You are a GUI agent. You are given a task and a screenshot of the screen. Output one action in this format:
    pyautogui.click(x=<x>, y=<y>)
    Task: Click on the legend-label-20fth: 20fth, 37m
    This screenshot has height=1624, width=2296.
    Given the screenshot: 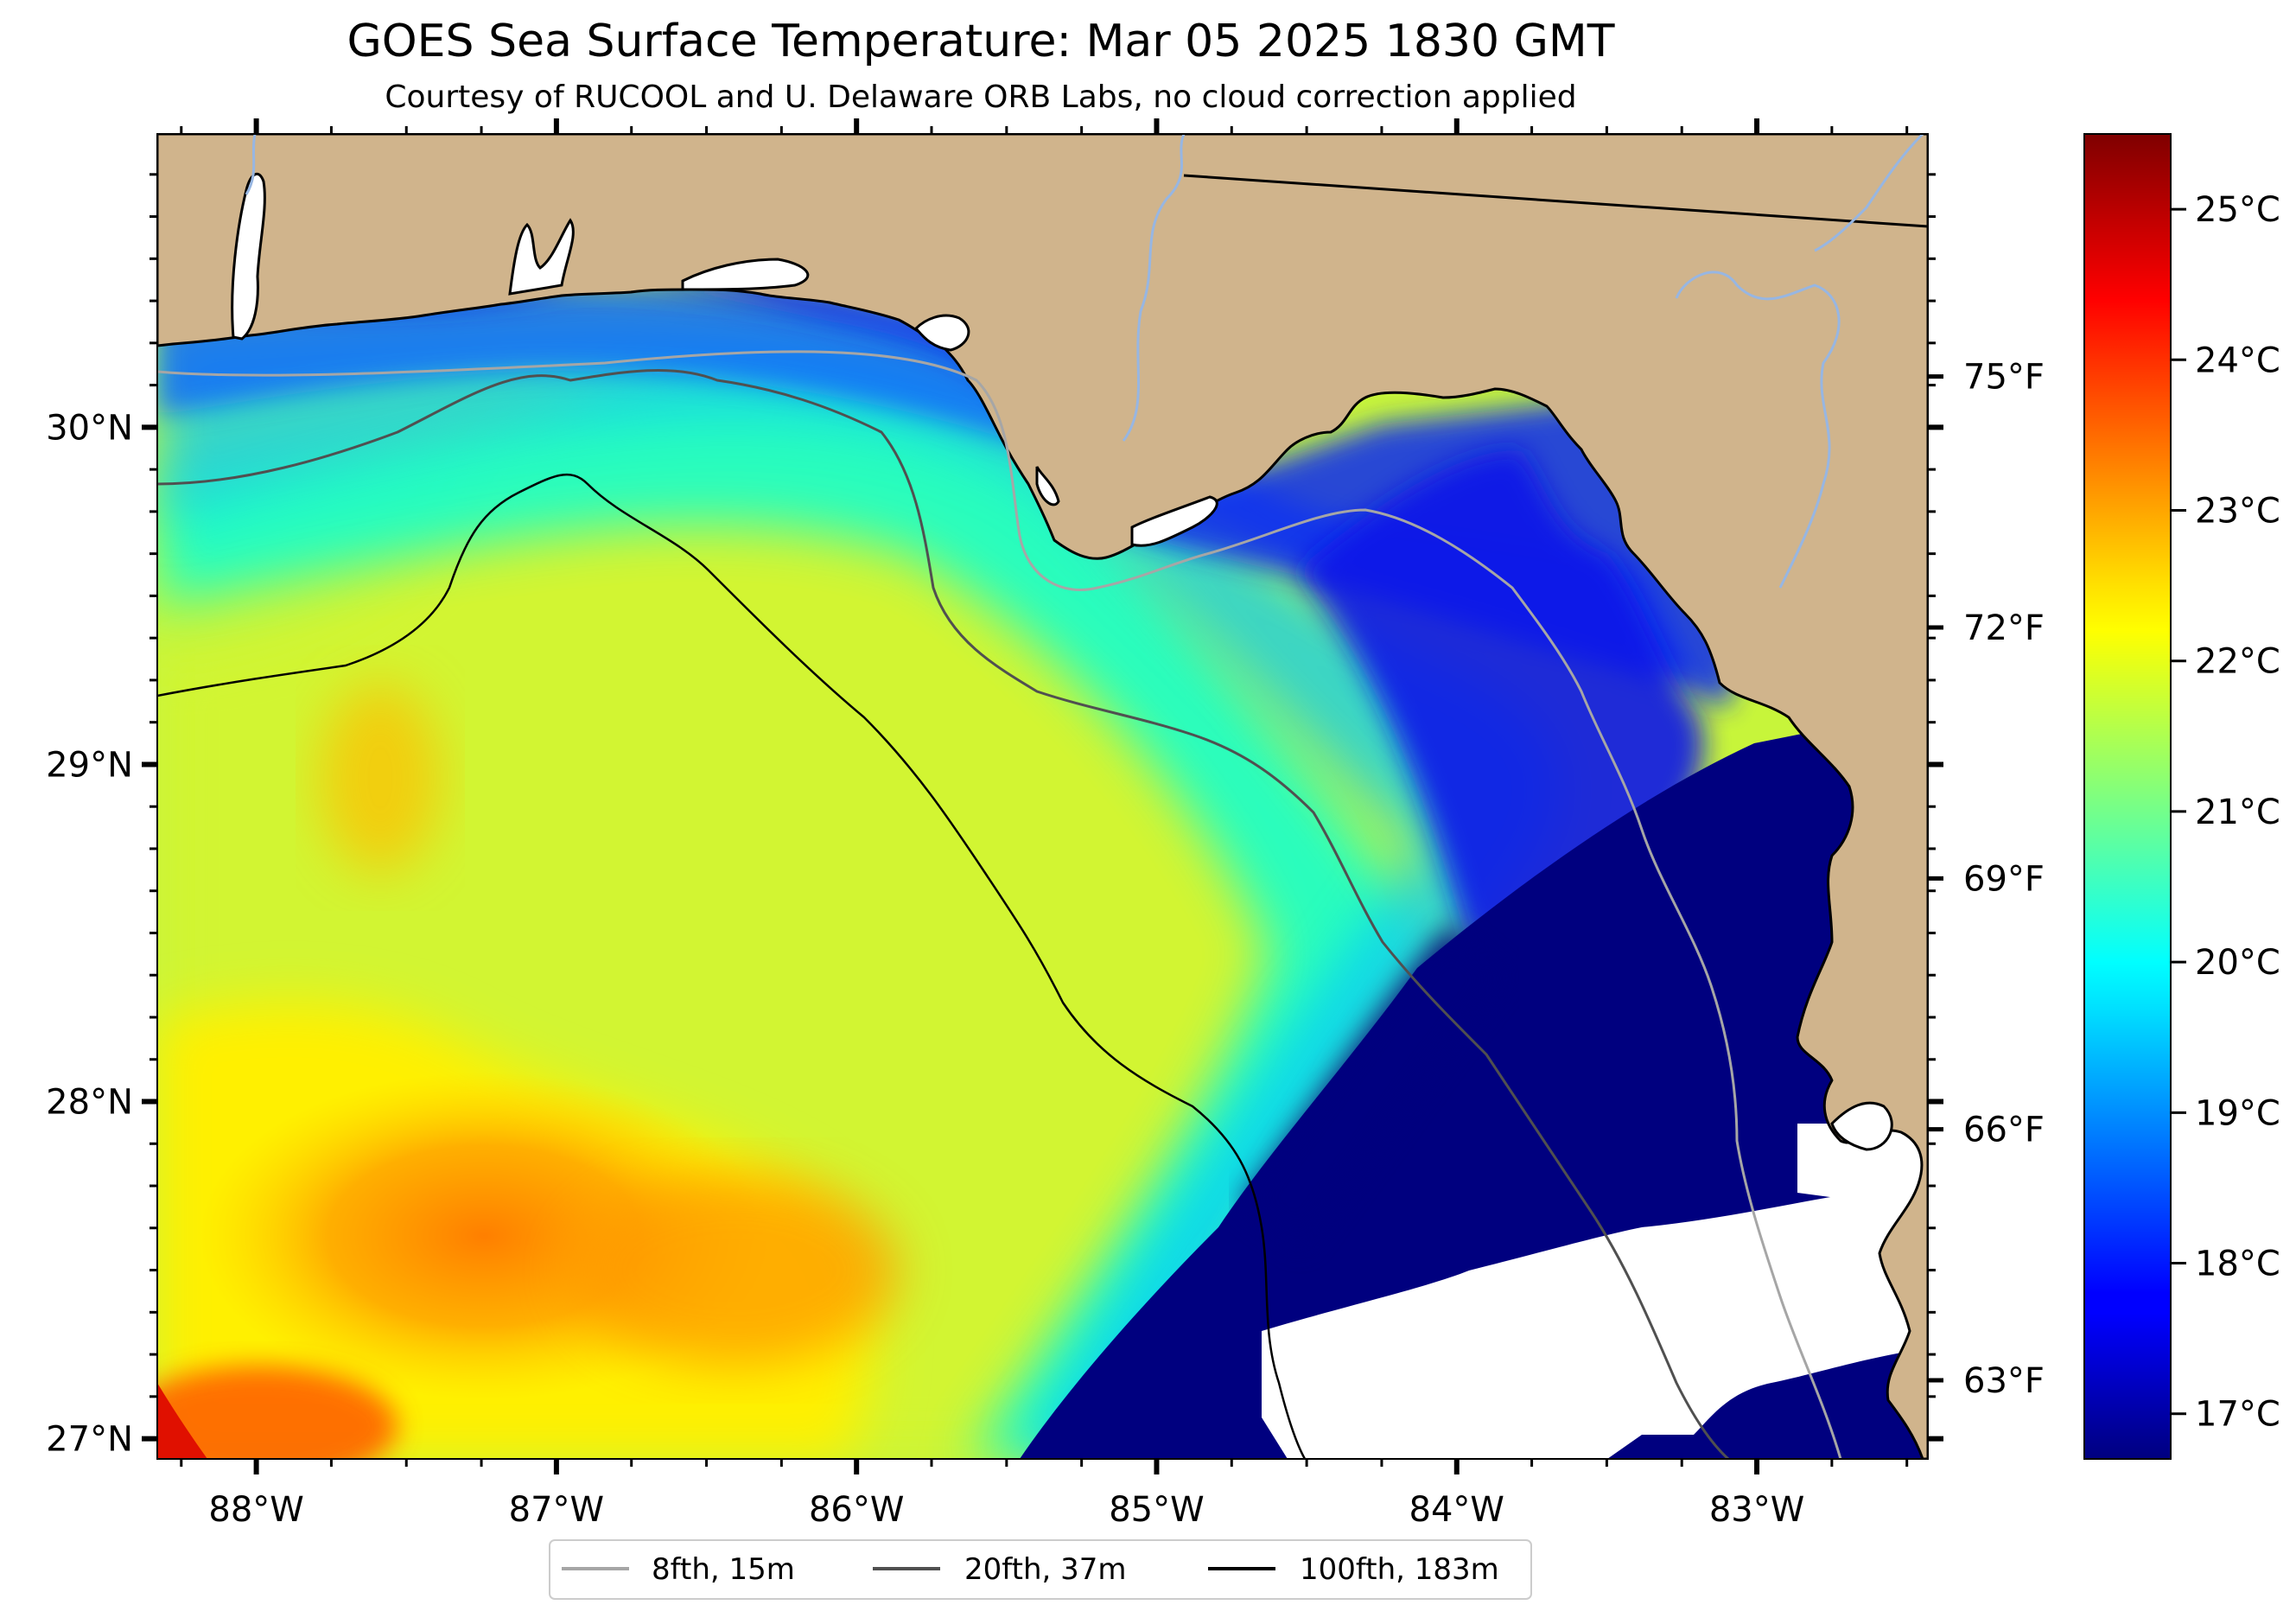 What is the action you would take?
    pyautogui.click(x=1045, y=1569)
    